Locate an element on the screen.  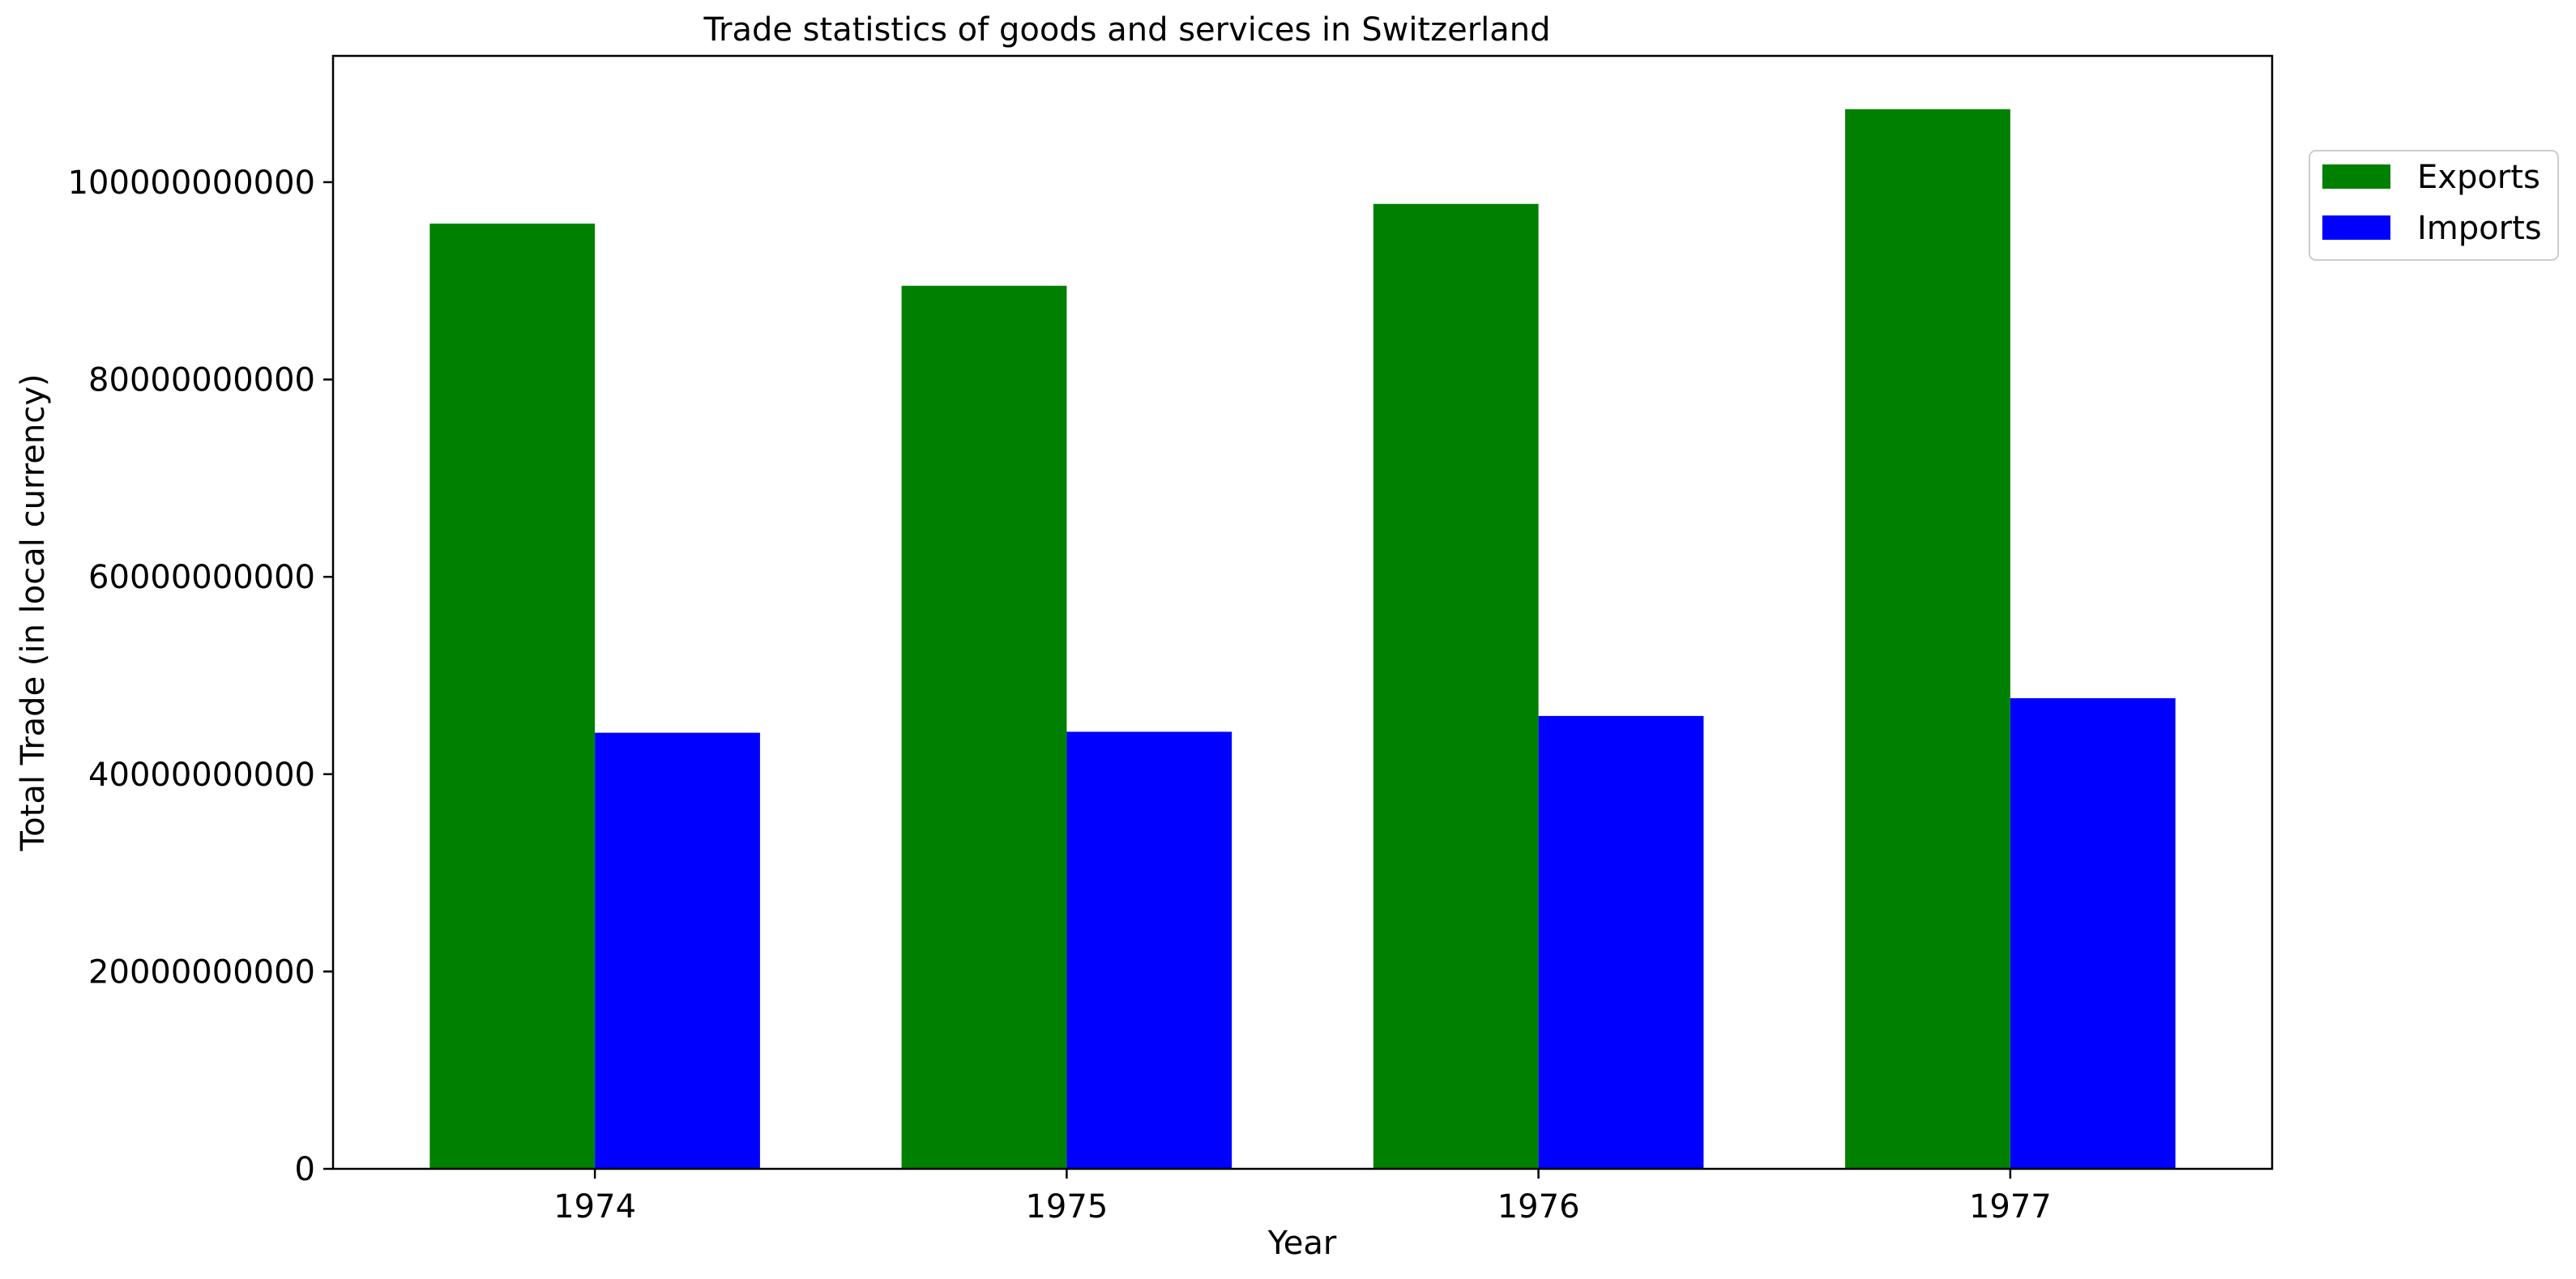
bar-exports-1975 is located at coordinates (984, 727).